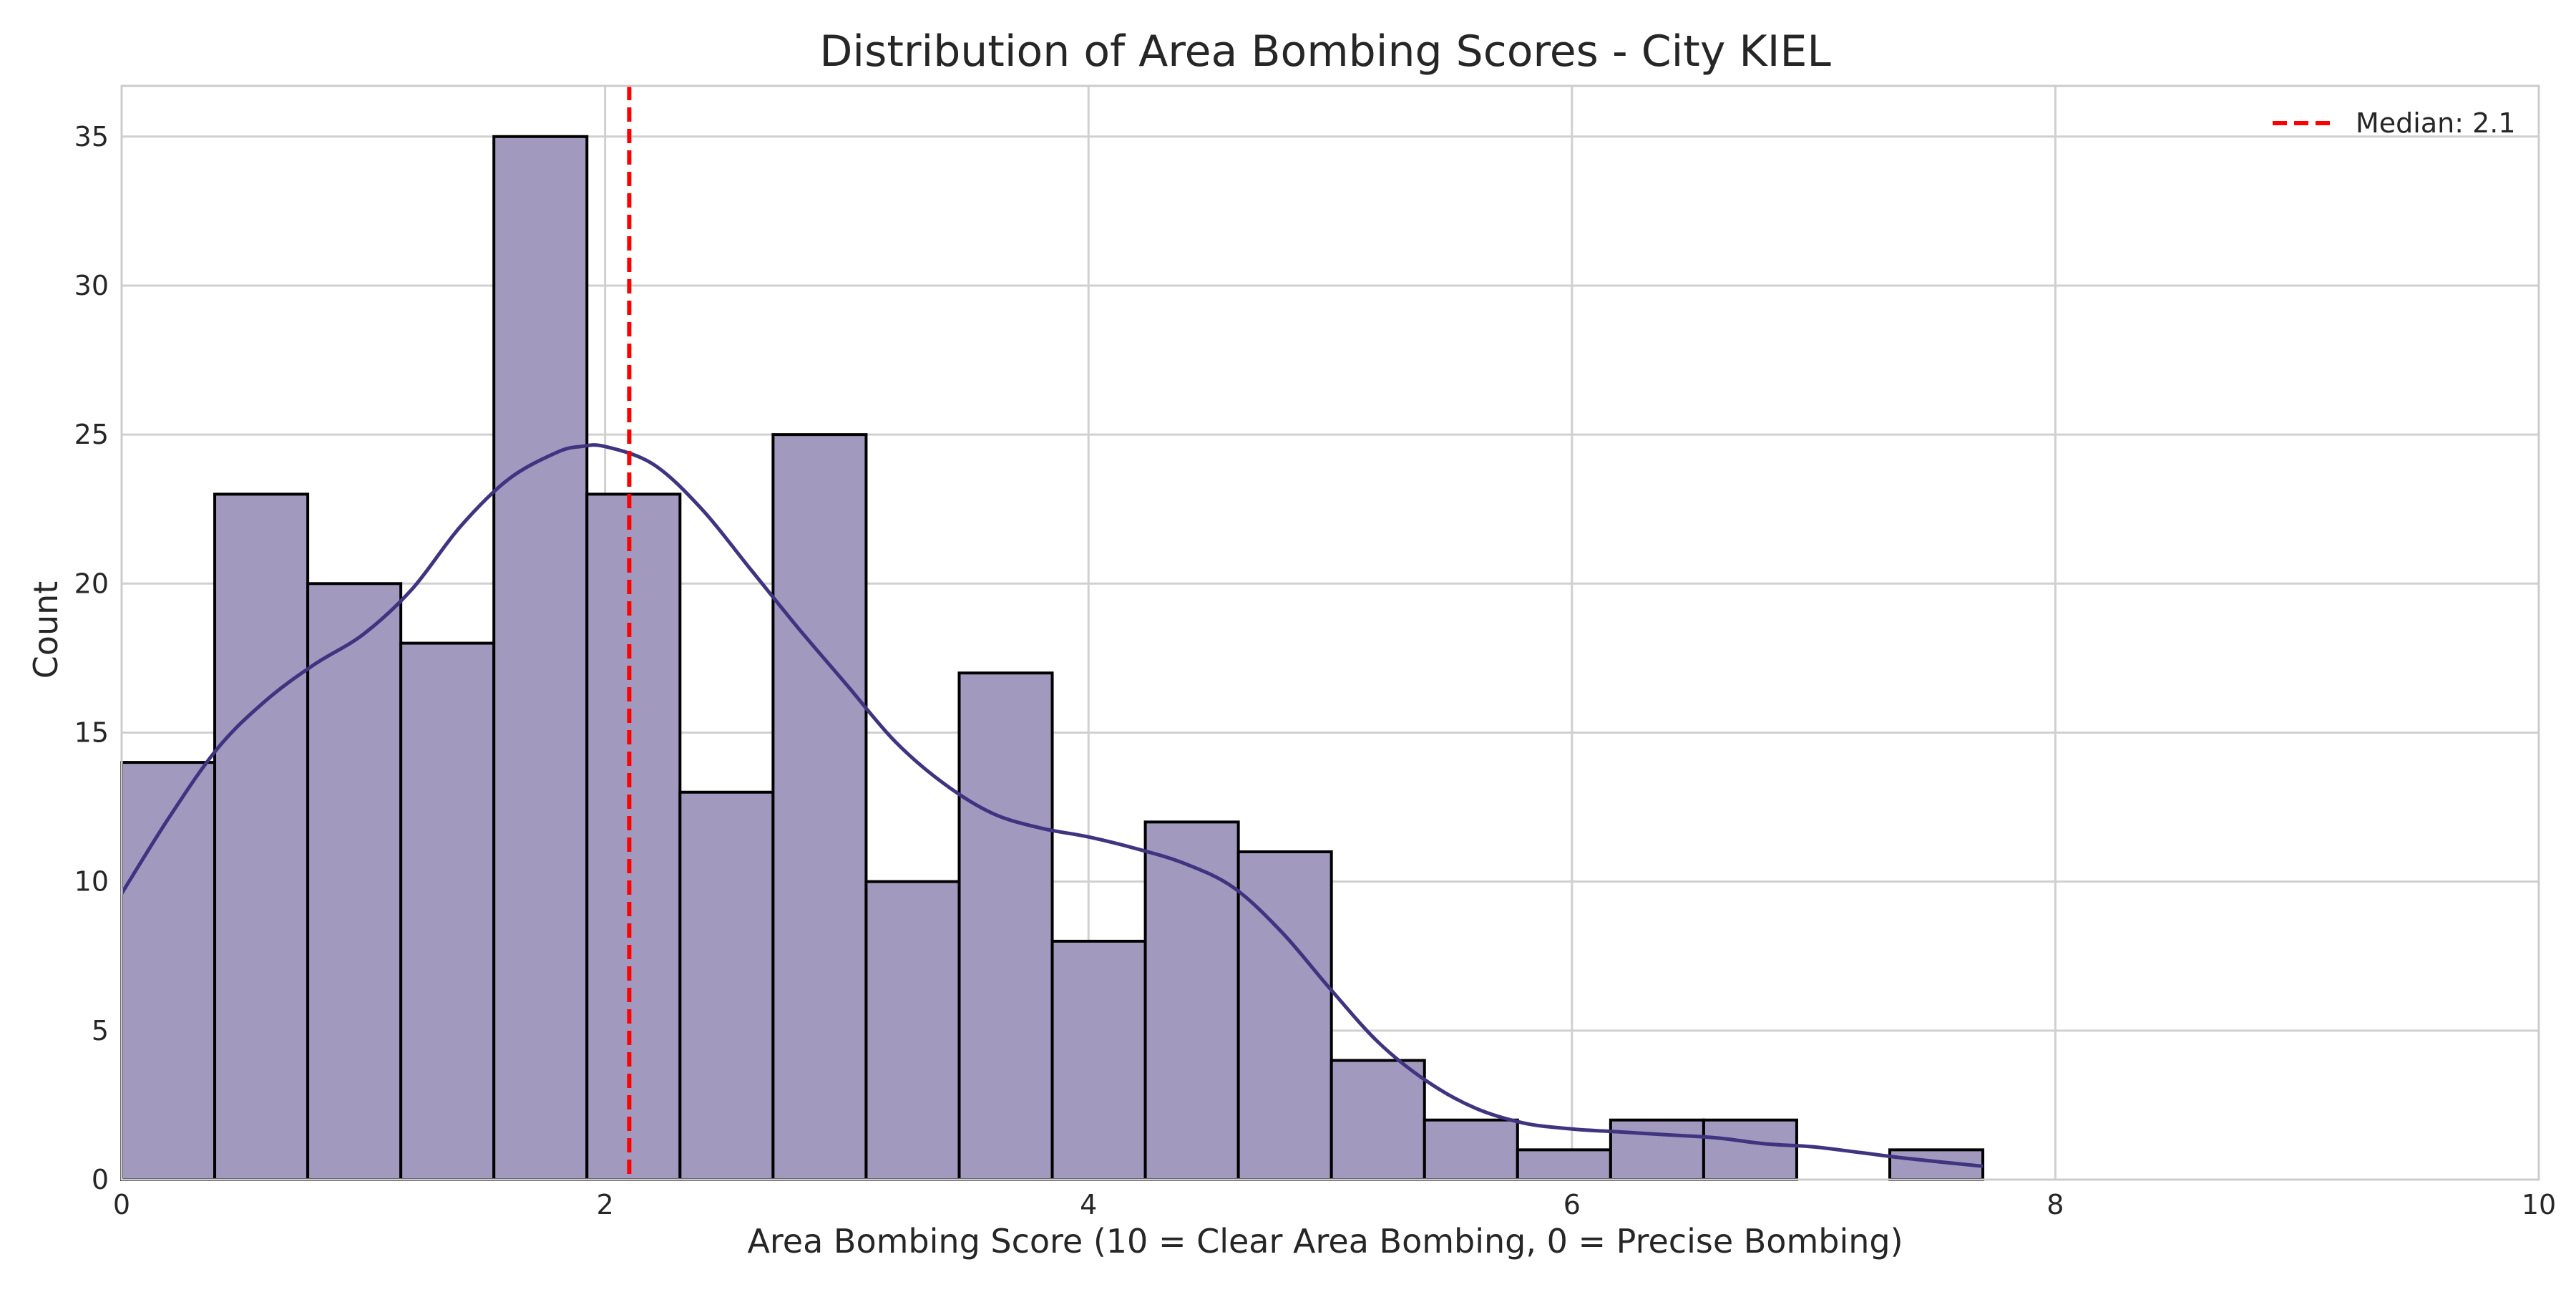 The width and height of the screenshot is (2576, 1292). Describe the element at coordinates (1334, 1204) in the screenshot. I see `x-axis-ticks: 0 2 4 6 8 10` at that location.